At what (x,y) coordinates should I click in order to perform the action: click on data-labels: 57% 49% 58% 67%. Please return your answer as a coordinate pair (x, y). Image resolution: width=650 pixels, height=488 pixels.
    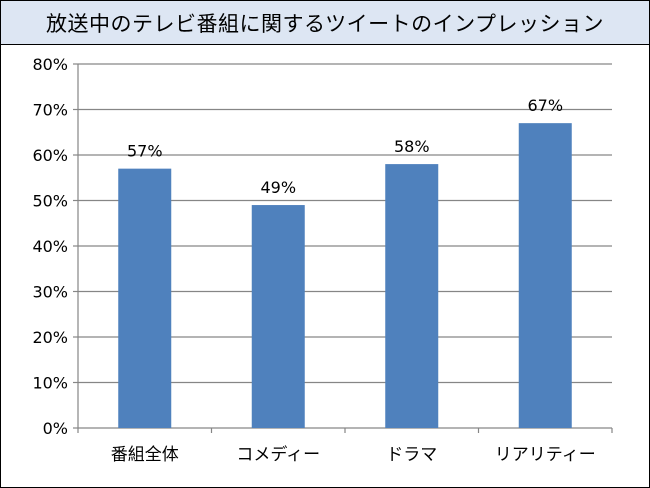
    Looking at the image, I should click on (345, 146).